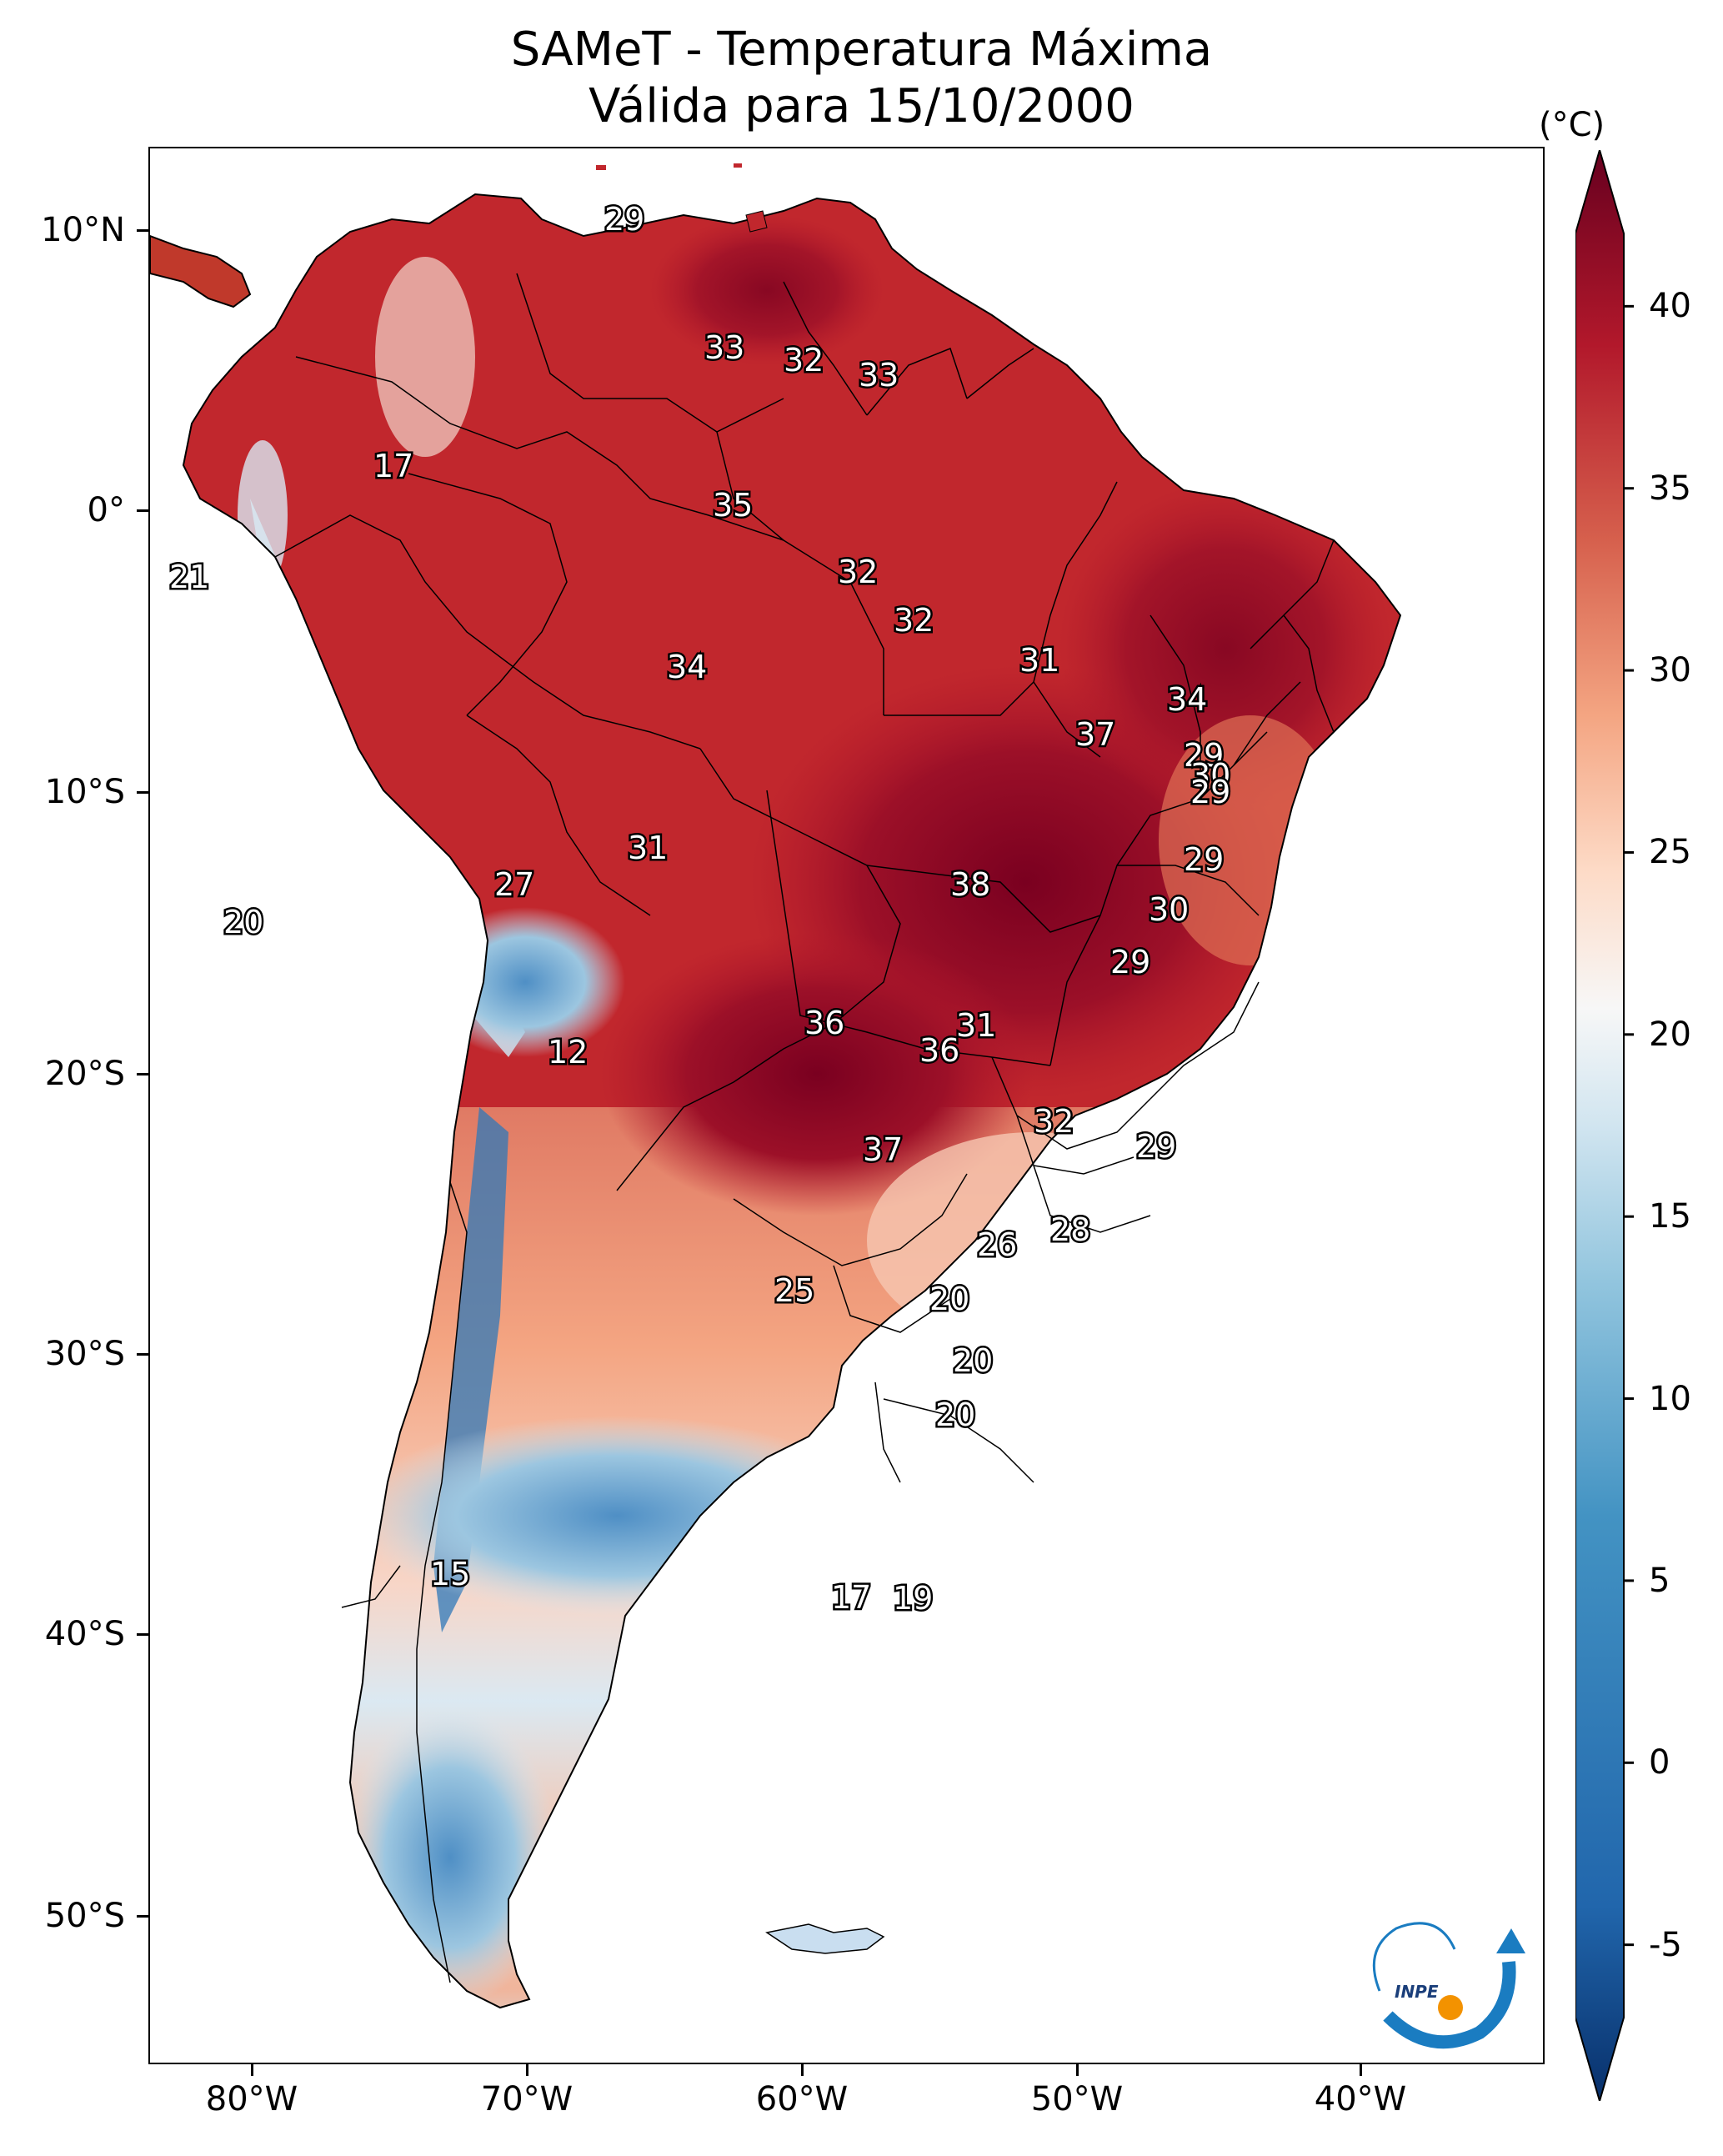  Describe the element at coordinates (514, 884) in the screenshot. I see `temperature-value-label: 27` at that location.